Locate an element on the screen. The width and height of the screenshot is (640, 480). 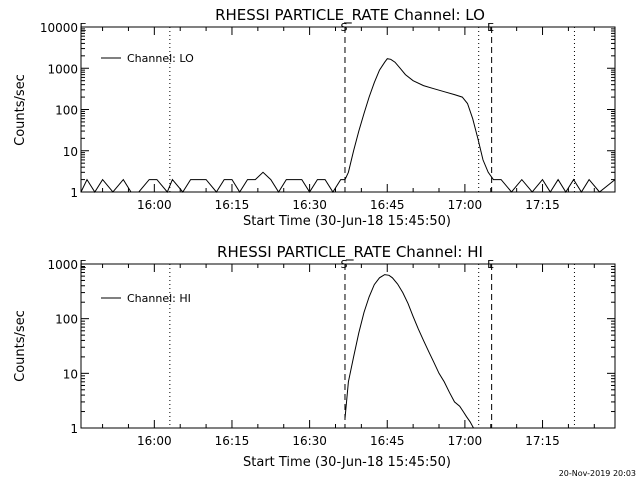
y-tick-label: 10000 is located at coordinates (59, 28).